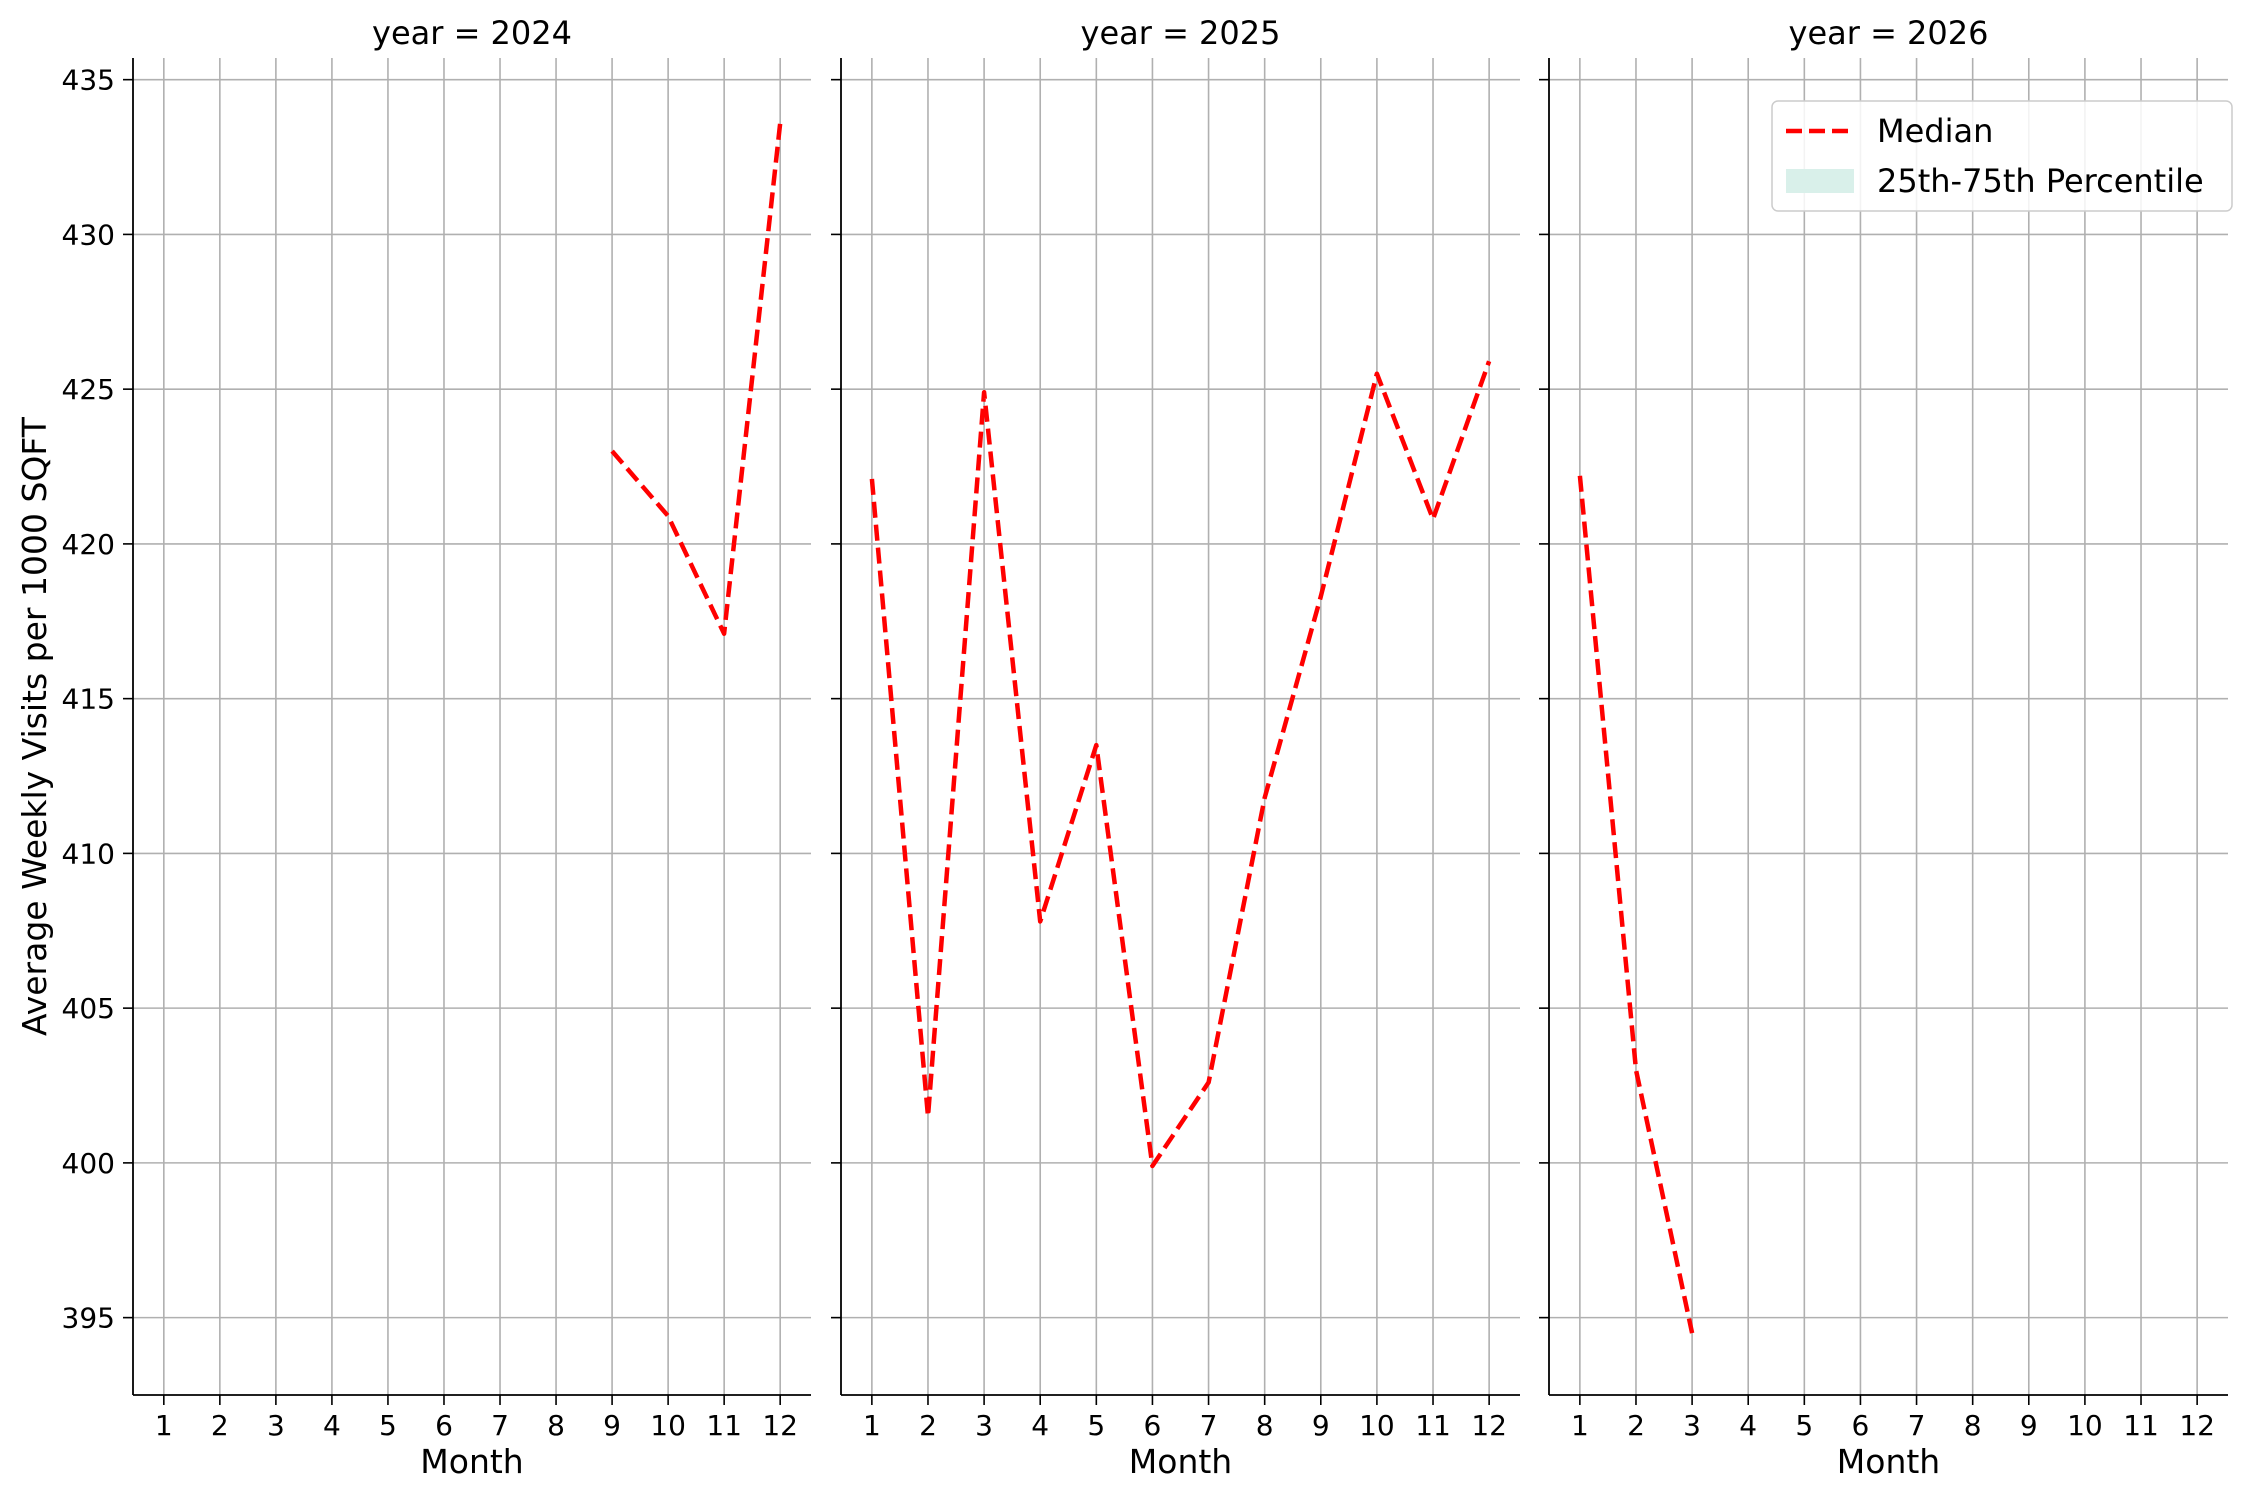 Image resolution: width=2250 pixels, height=1500 pixels. What do you see at coordinates (2040, 181) in the screenshot?
I see `legend-label: 25th-75th Percentile` at bounding box center [2040, 181].